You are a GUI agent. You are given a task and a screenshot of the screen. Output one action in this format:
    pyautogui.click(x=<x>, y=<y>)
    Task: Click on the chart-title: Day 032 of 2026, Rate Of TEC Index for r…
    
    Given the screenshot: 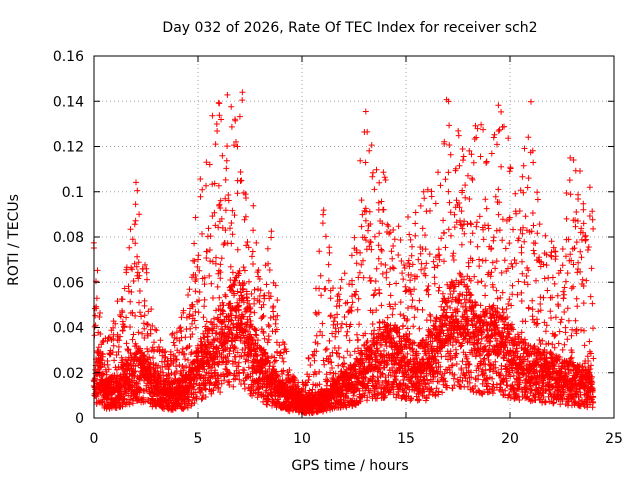 What is the action you would take?
    pyautogui.click(x=349, y=28)
    